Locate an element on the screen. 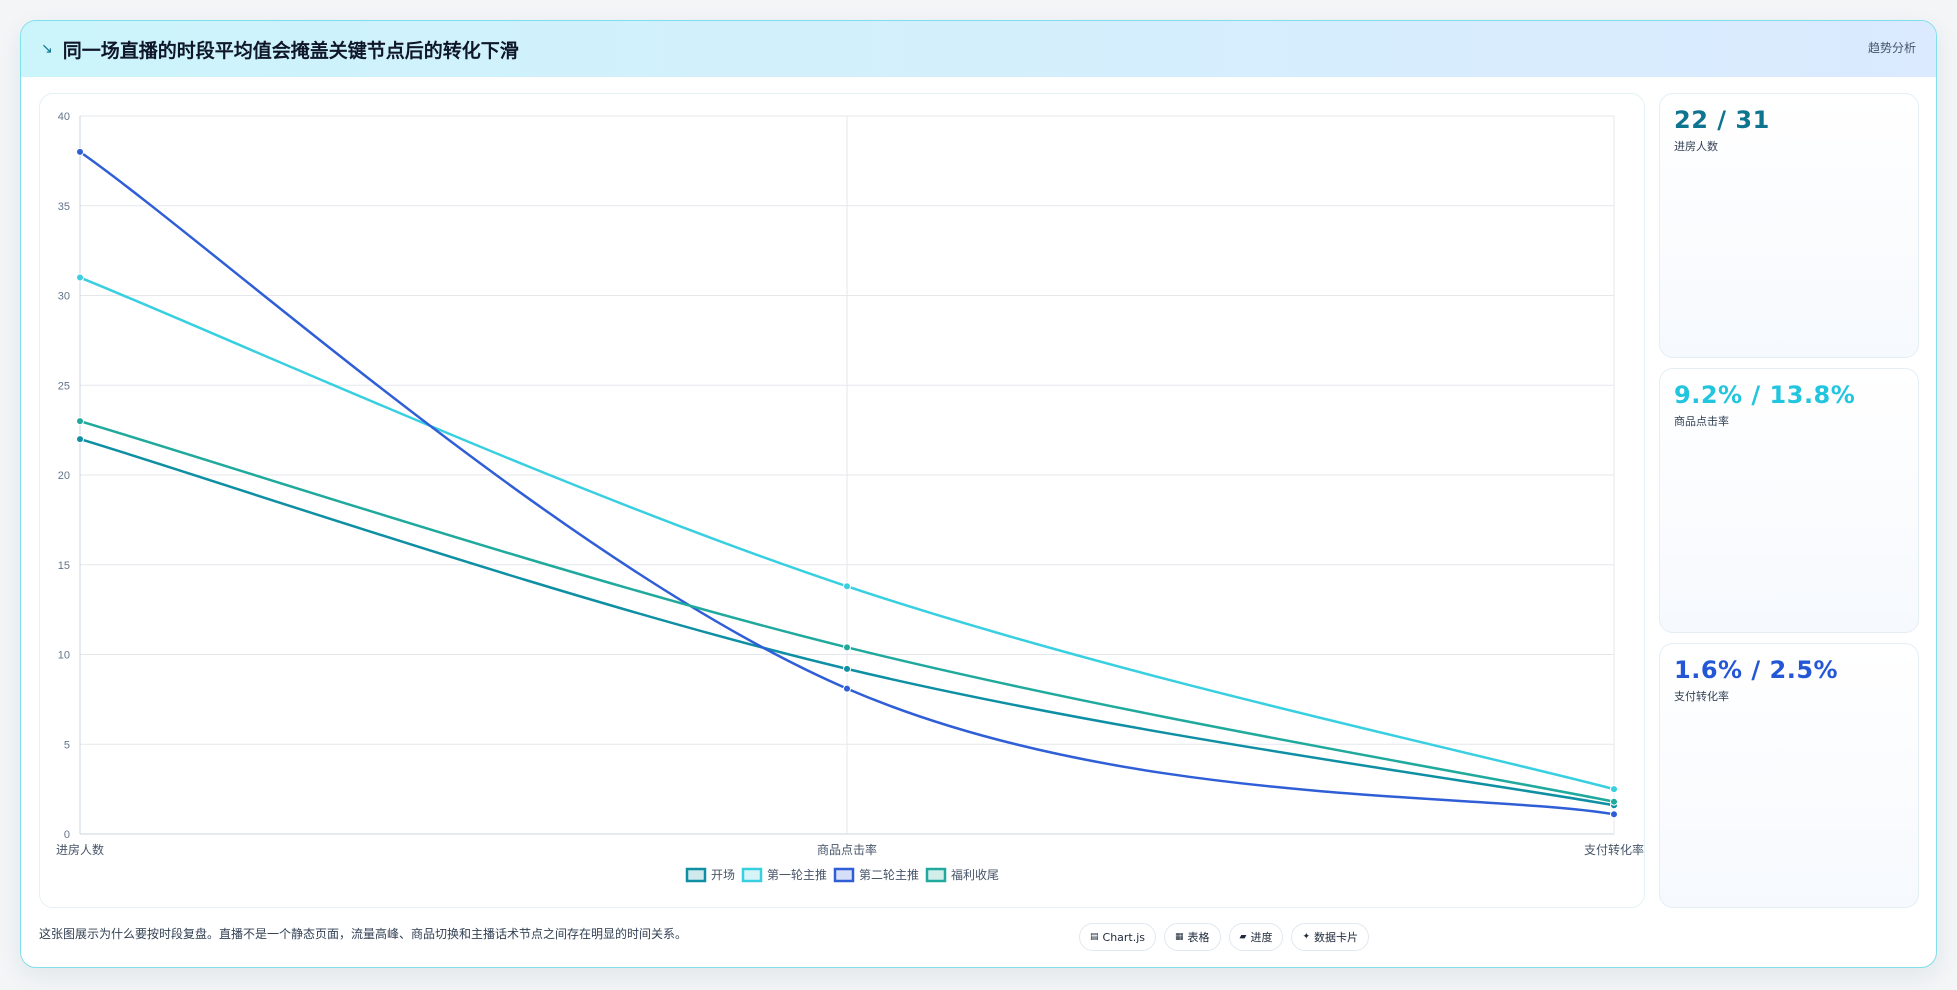 Image resolution: width=1957 pixels, height=990 pixels. pill-progress: ▰ 进度 is located at coordinates (1256, 937).